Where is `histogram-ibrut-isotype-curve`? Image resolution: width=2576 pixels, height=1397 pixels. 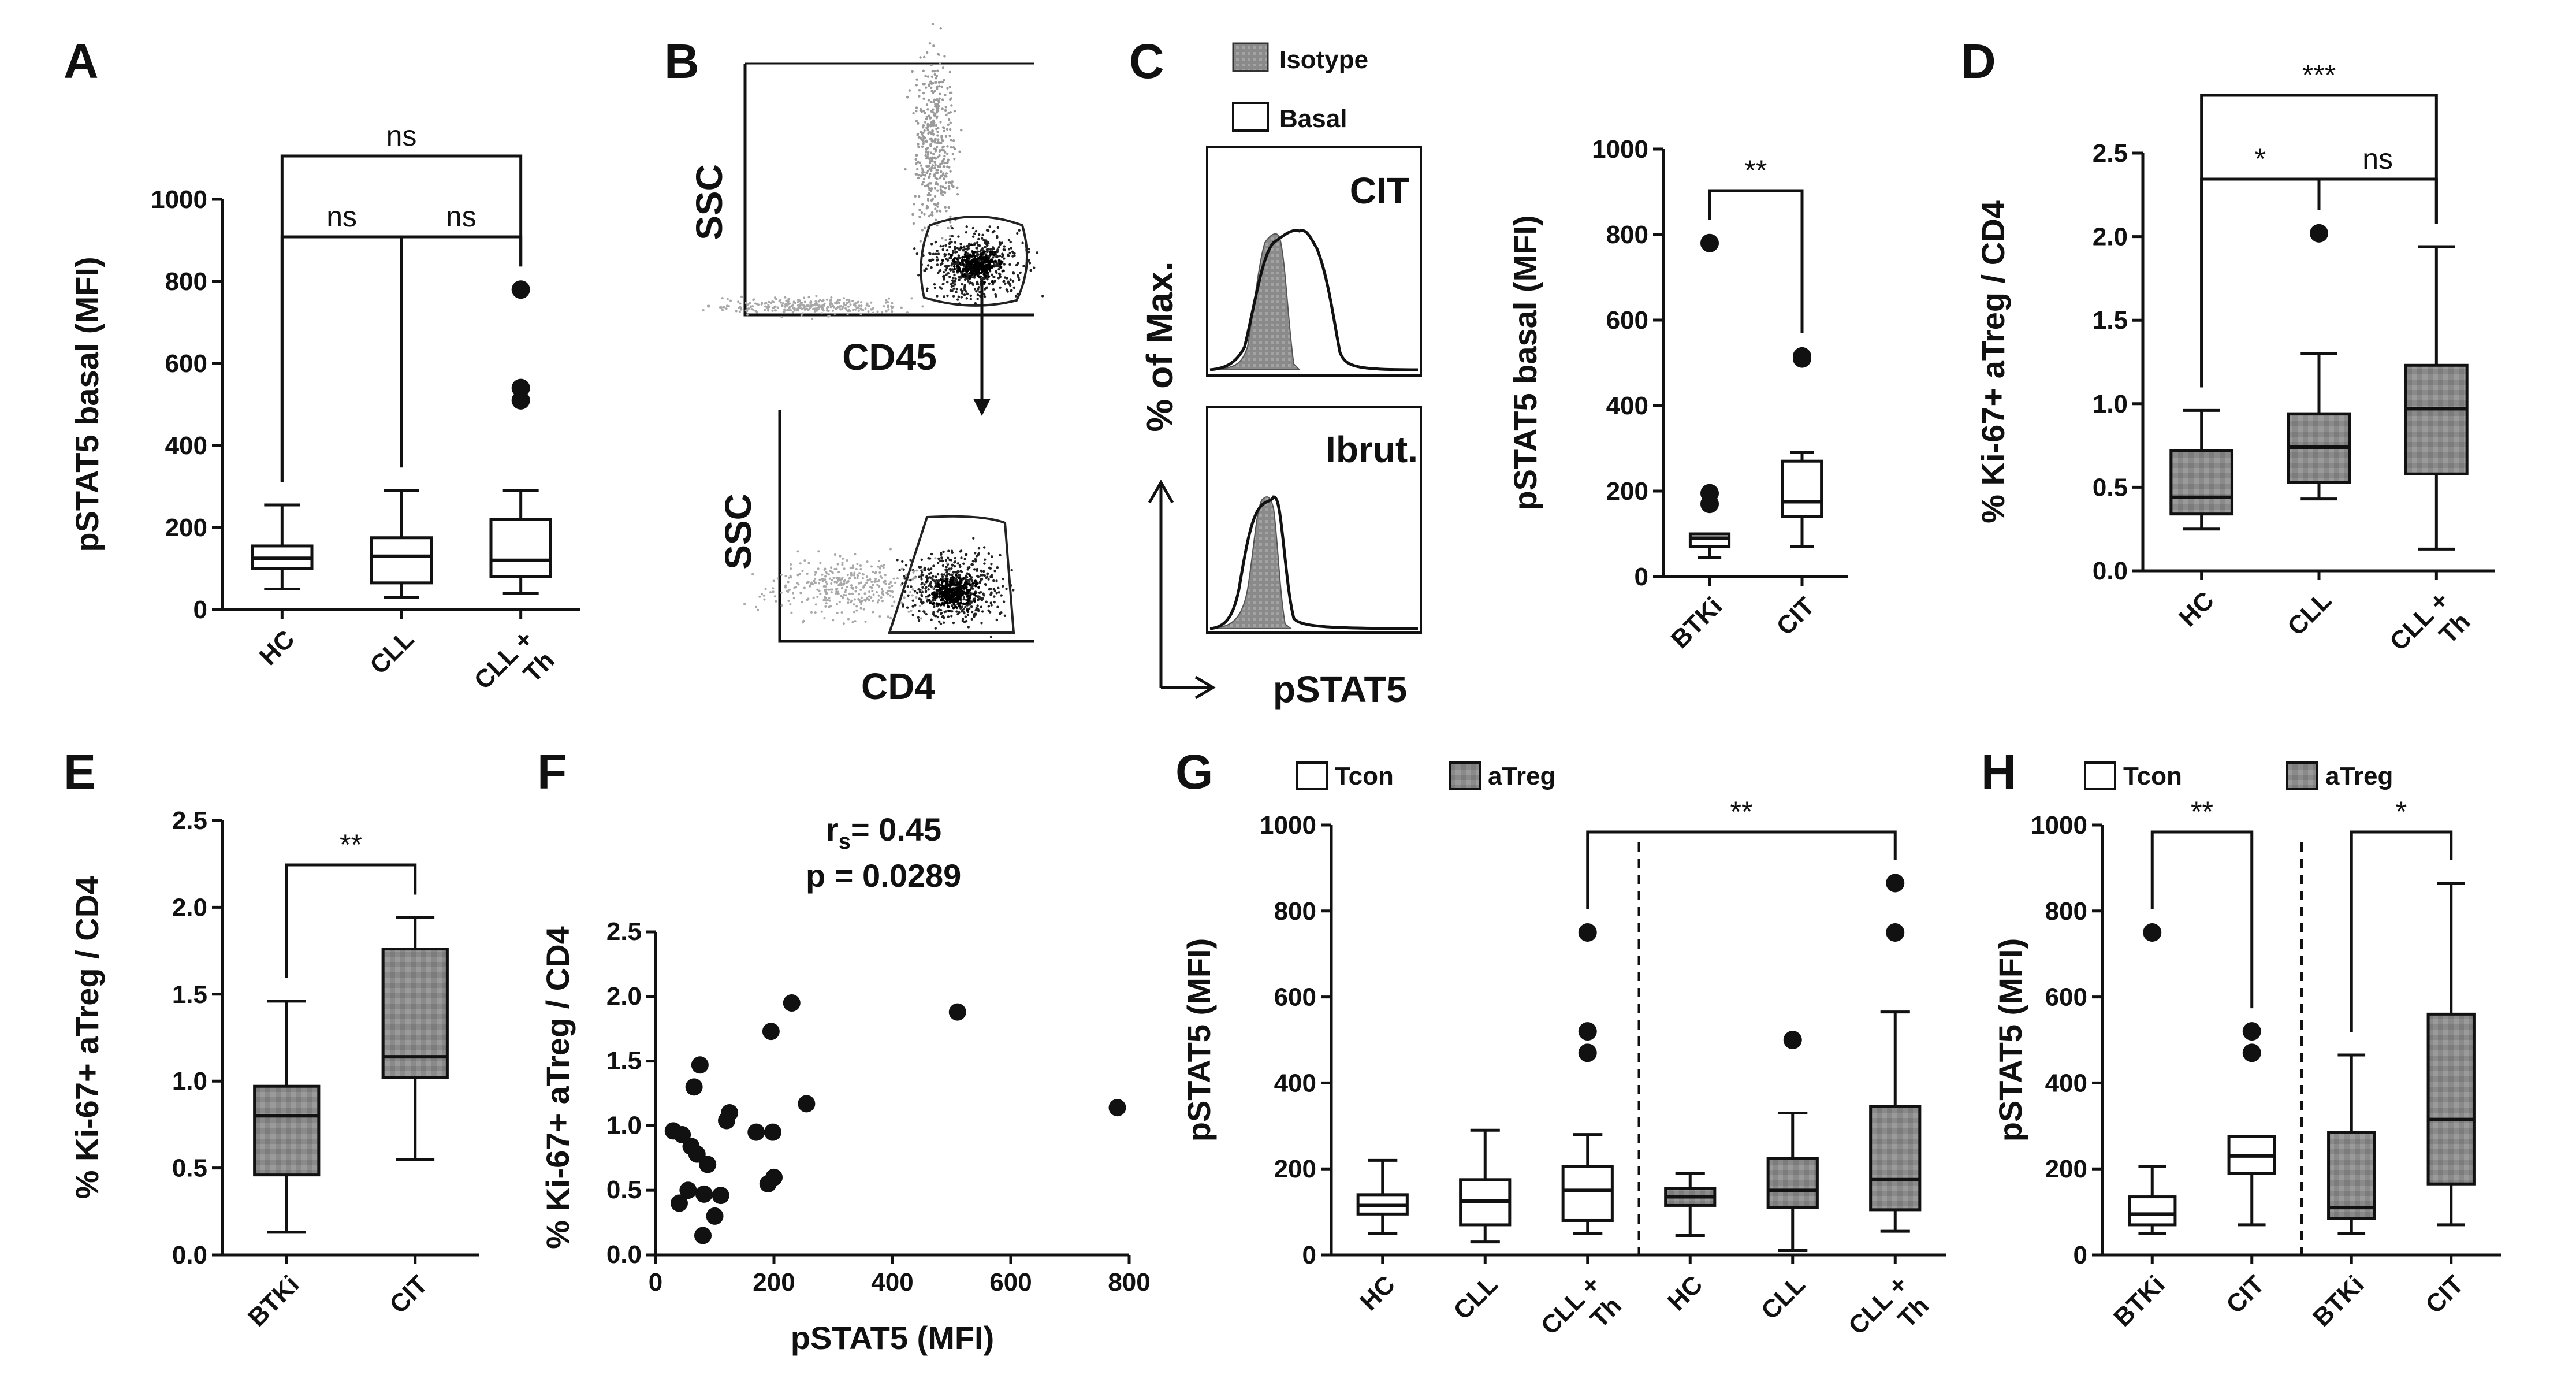 histogram-ibrut-isotype-curve is located at coordinates (1251, 562).